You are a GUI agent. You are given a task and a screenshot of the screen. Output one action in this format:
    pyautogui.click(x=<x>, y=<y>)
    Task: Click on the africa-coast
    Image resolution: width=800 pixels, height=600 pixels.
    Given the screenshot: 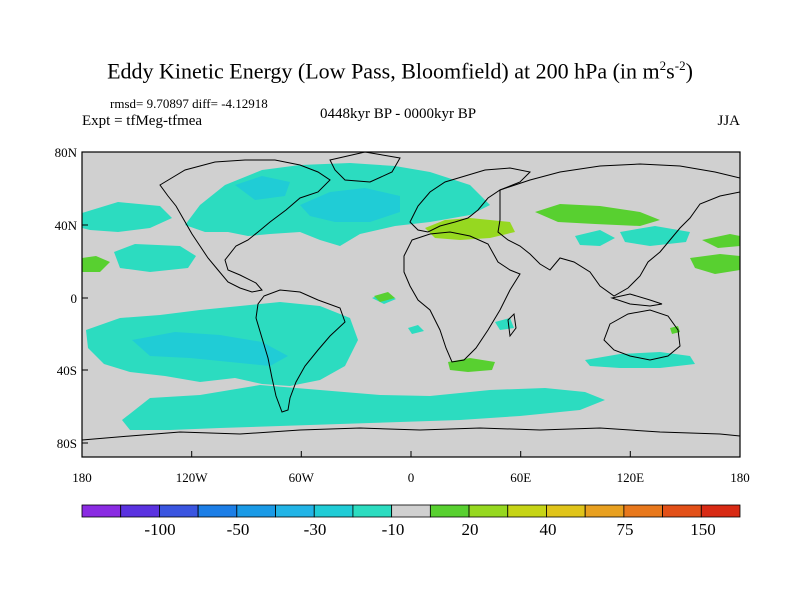 What is the action you would take?
    pyautogui.click(x=462, y=297)
    